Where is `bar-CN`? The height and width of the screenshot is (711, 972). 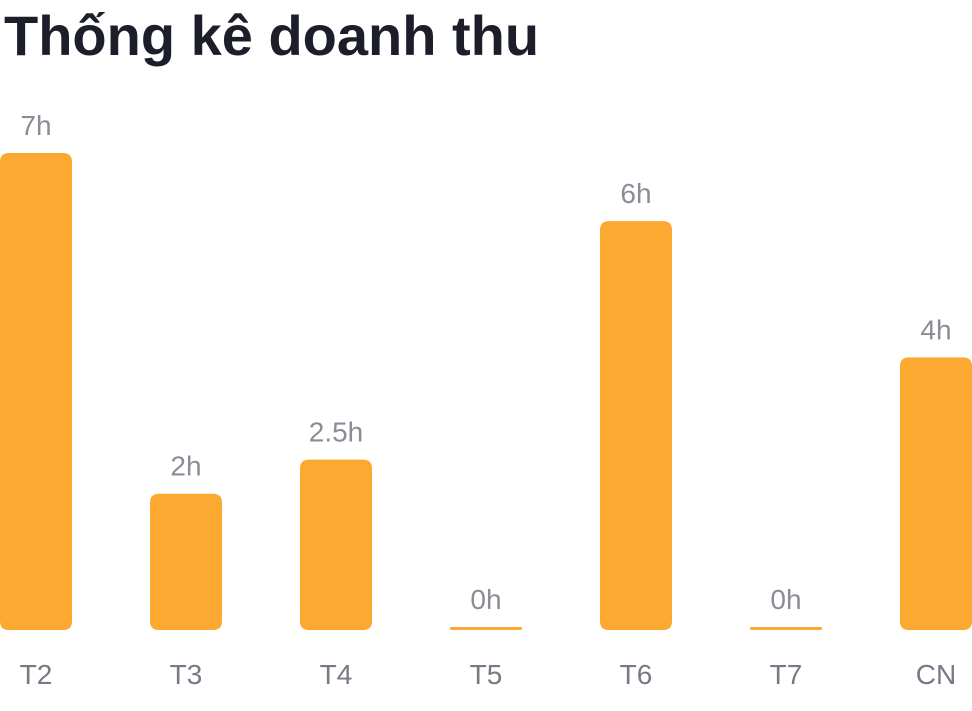
bar-CN is located at coordinates (936, 493).